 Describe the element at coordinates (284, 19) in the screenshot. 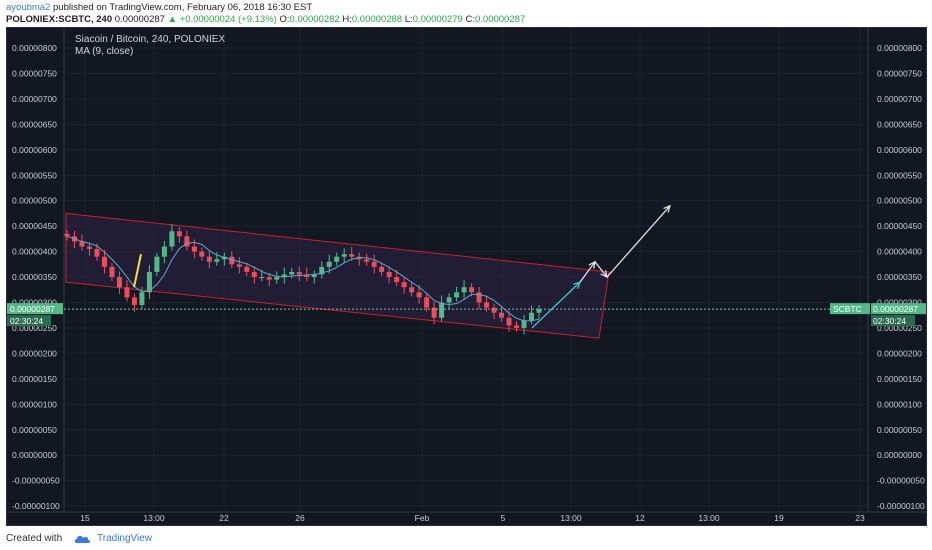

I see `open-label: O:` at that location.